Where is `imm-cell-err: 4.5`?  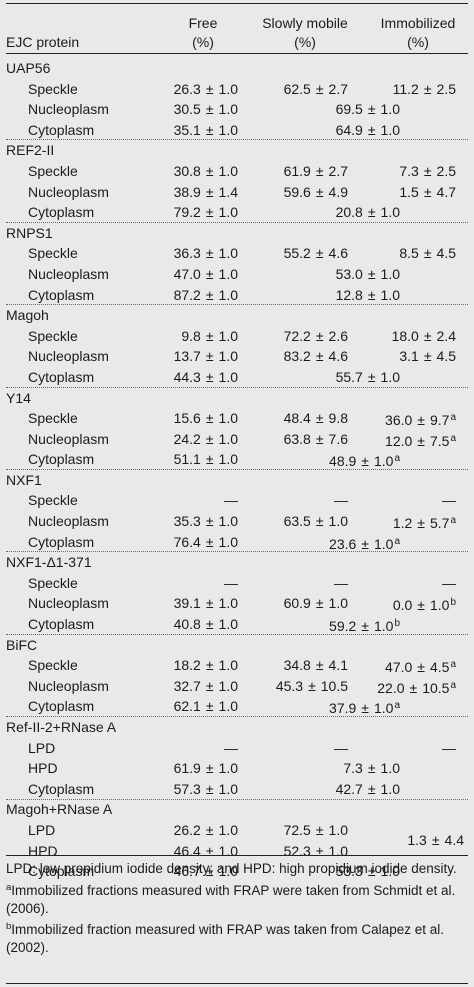
imm-cell-err: 4.5 is located at coordinates (446, 253).